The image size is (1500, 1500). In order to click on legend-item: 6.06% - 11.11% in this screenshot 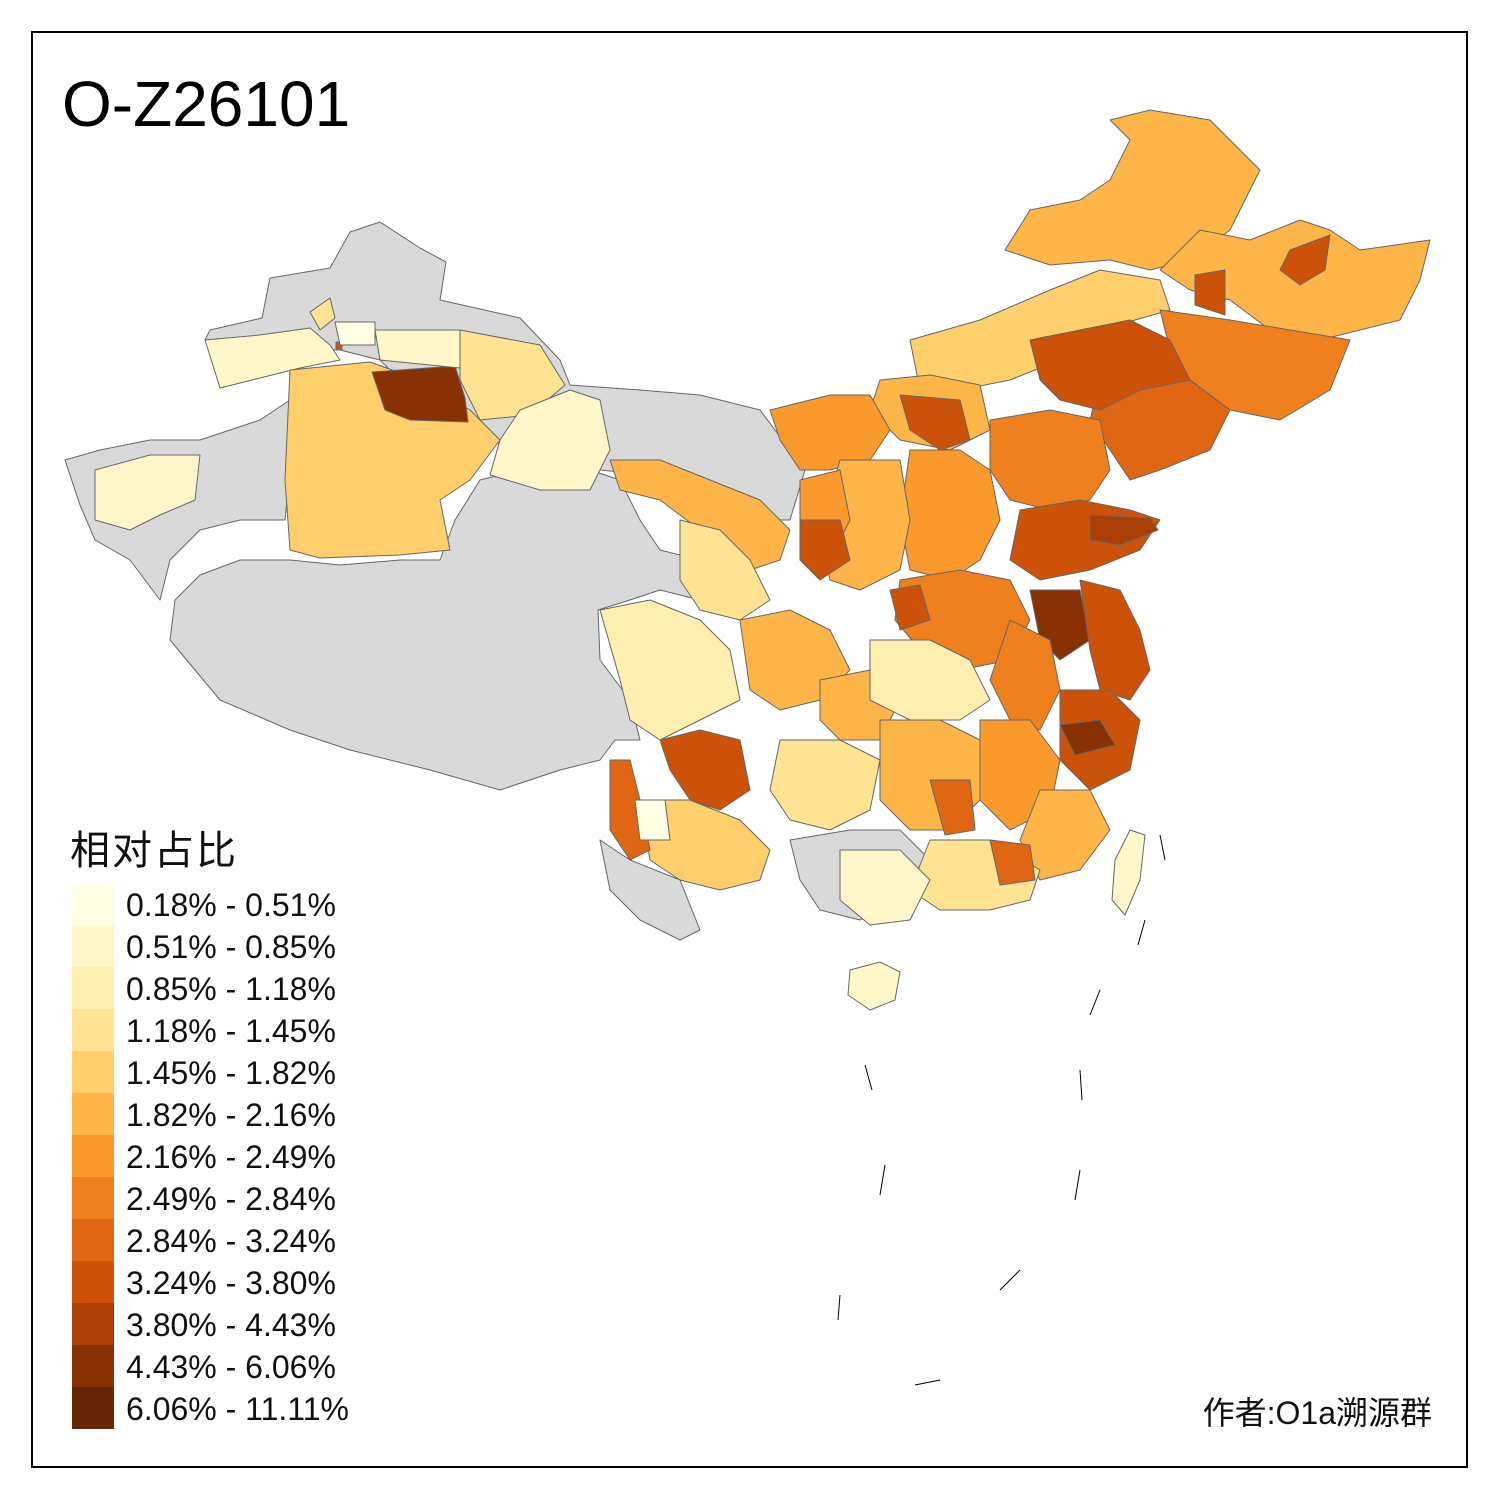, I will do `click(232, 1408)`.